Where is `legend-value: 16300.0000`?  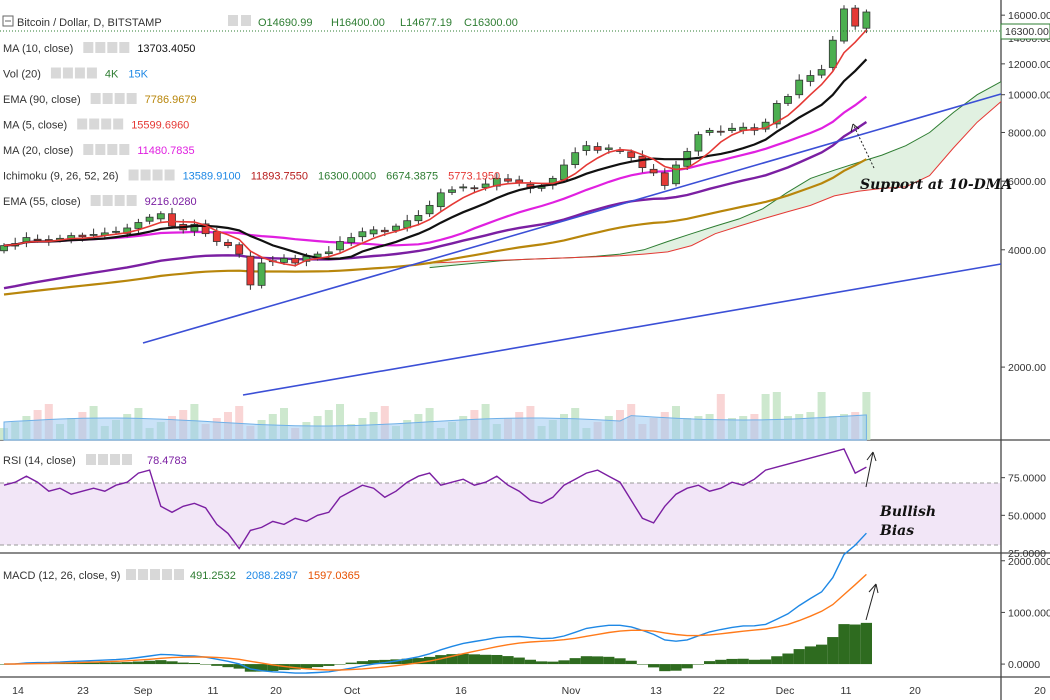
legend-value: 16300.0000 is located at coordinates (347, 177).